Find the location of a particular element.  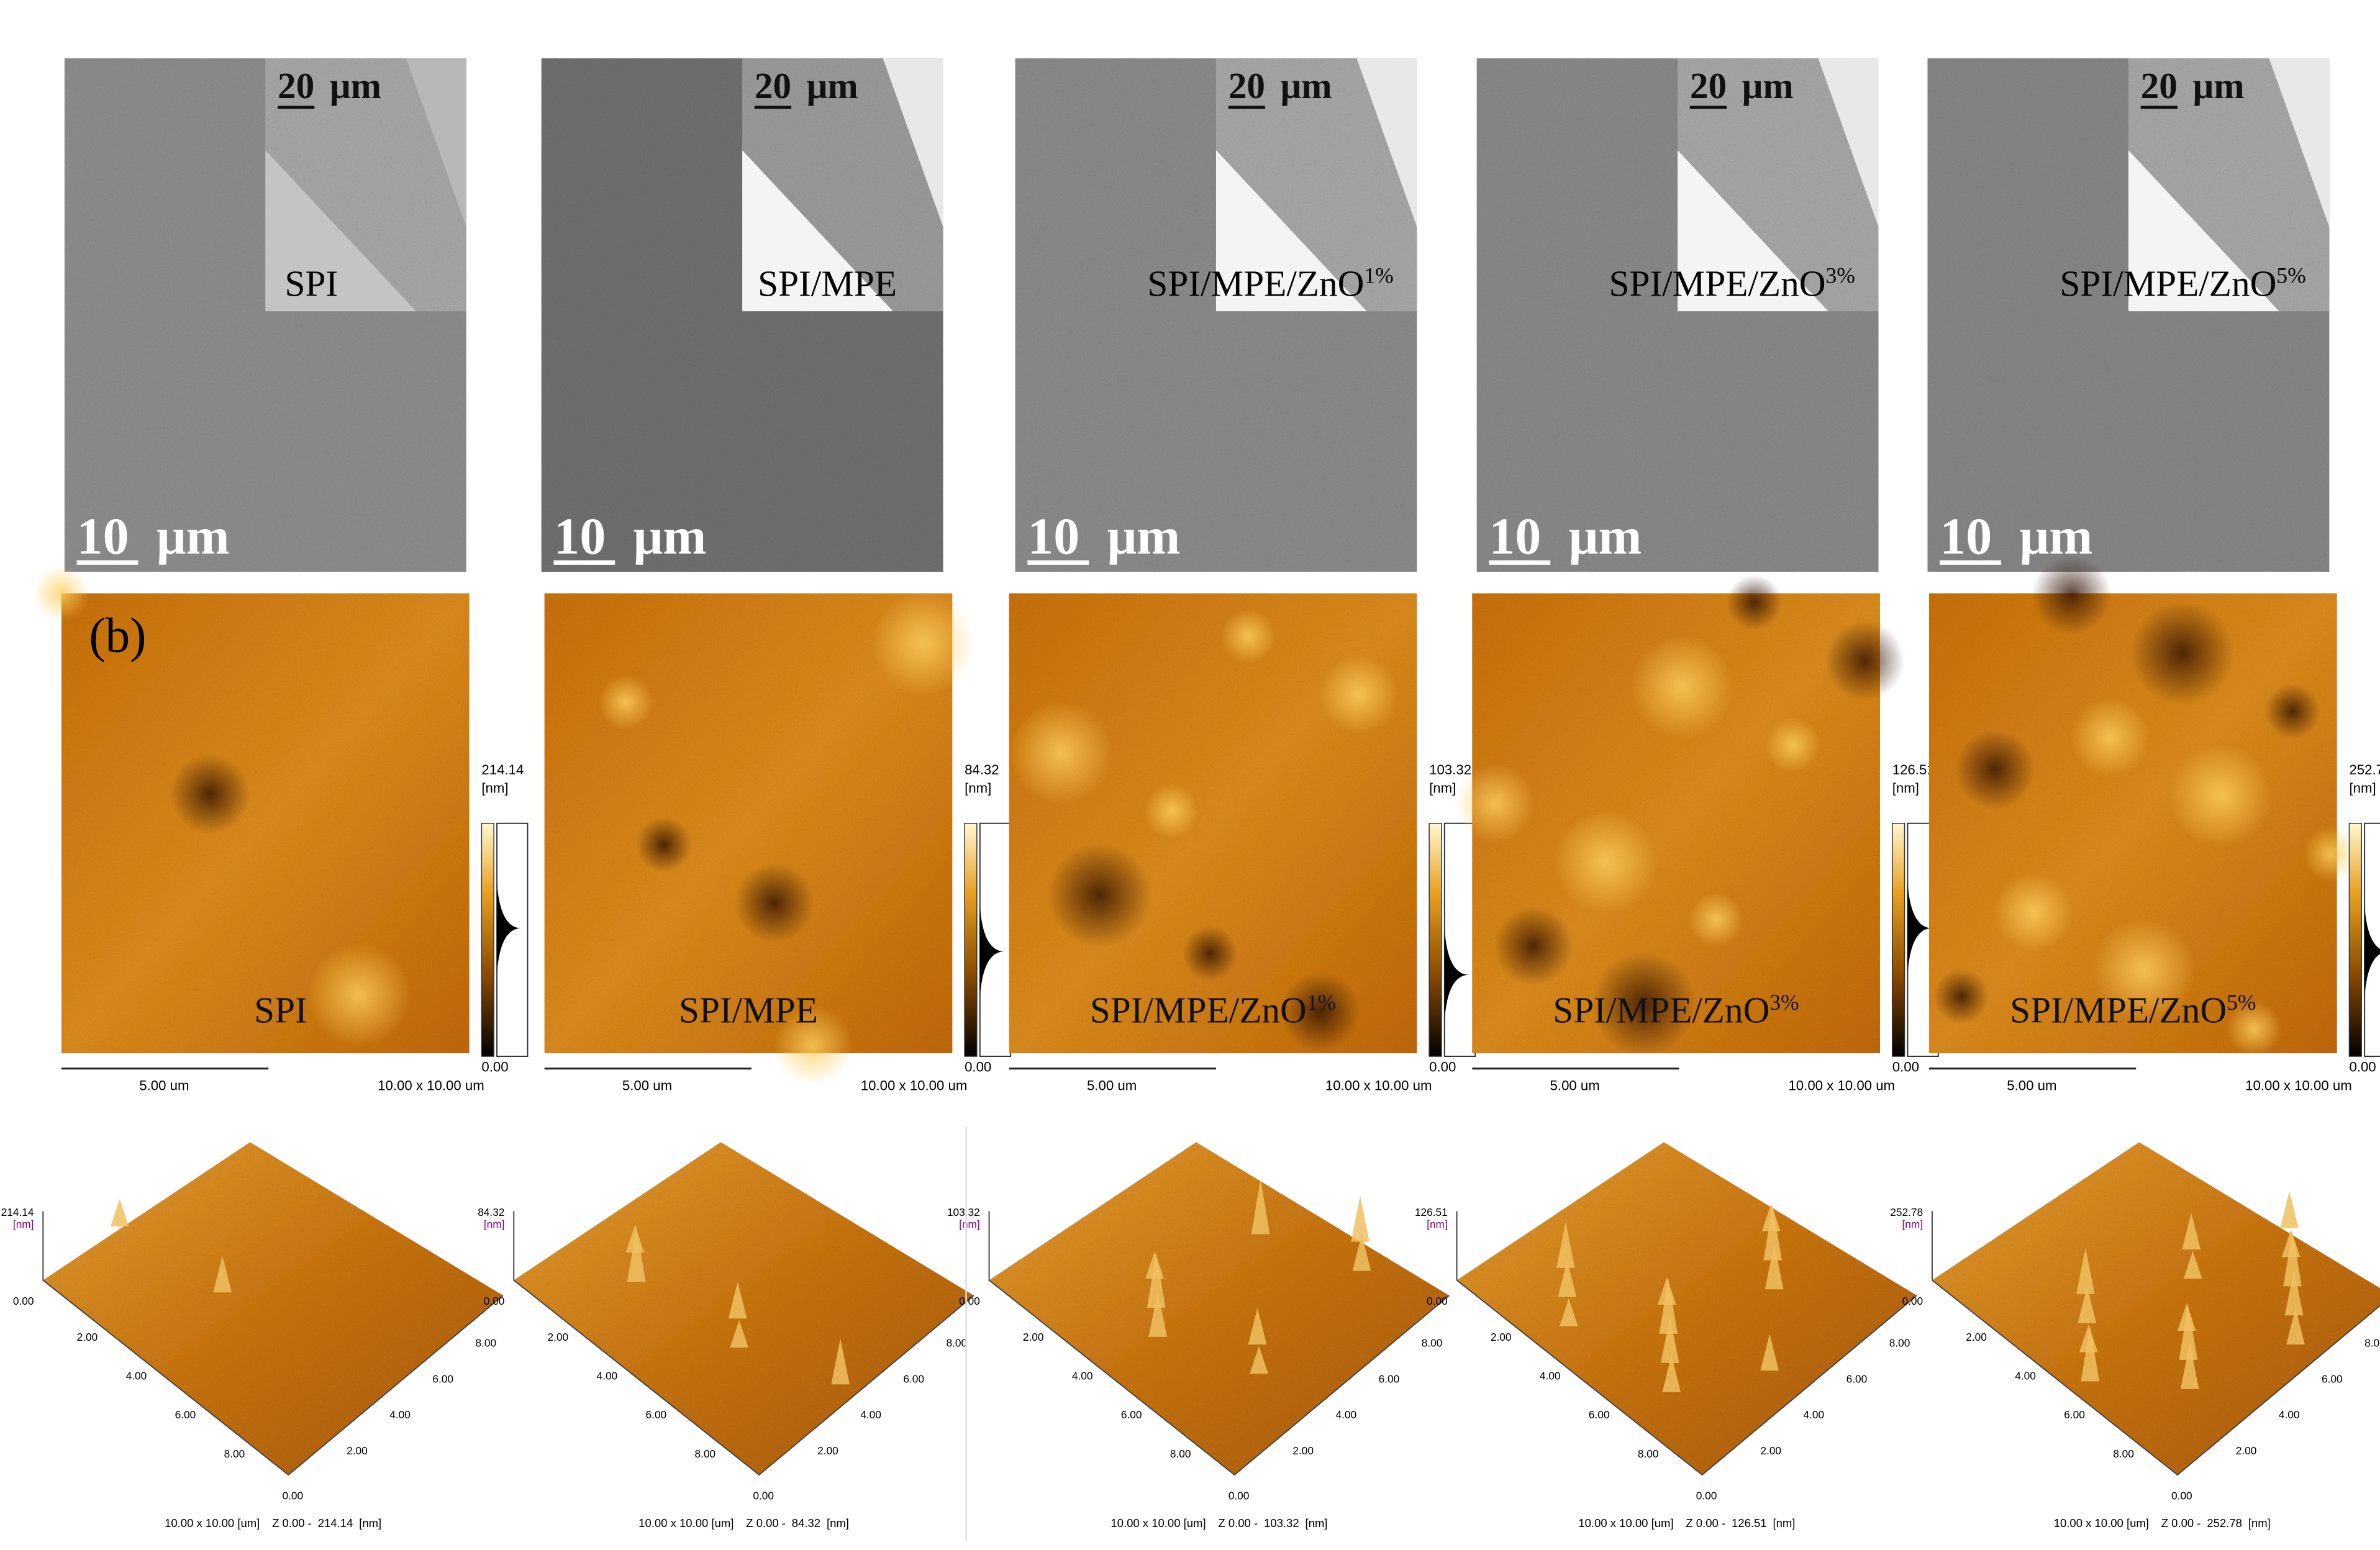

histogram is located at coordinates (1920, 928).